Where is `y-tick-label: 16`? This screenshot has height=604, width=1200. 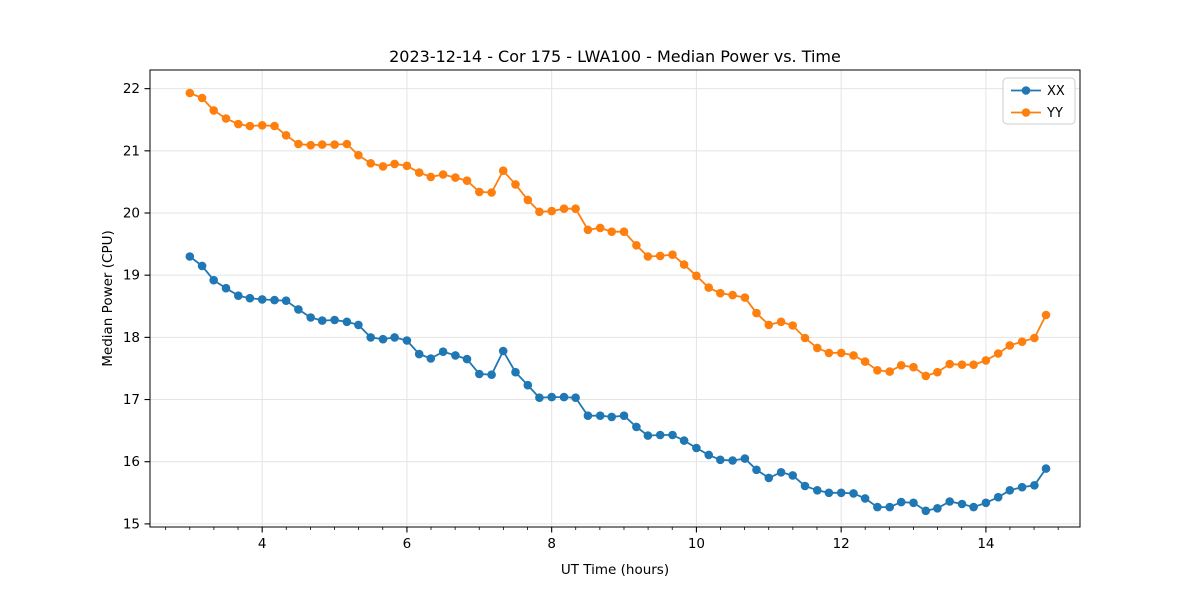
y-tick-label: 16 is located at coordinates (131, 462).